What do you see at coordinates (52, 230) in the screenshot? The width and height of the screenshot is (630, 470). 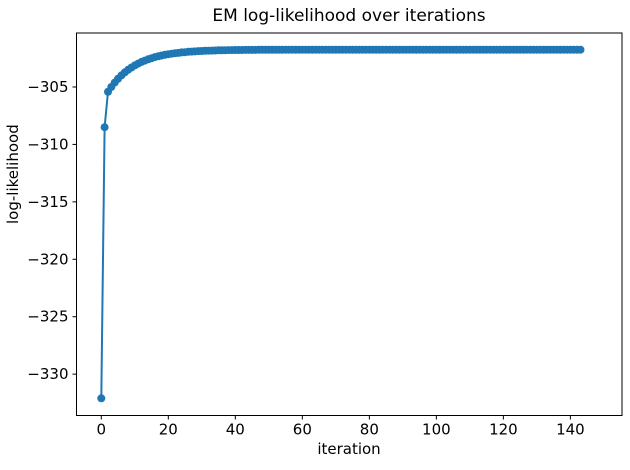 I see `y-axis-ticks: −330 −325 −320 −315 −310 −305` at bounding box center [52, 230].